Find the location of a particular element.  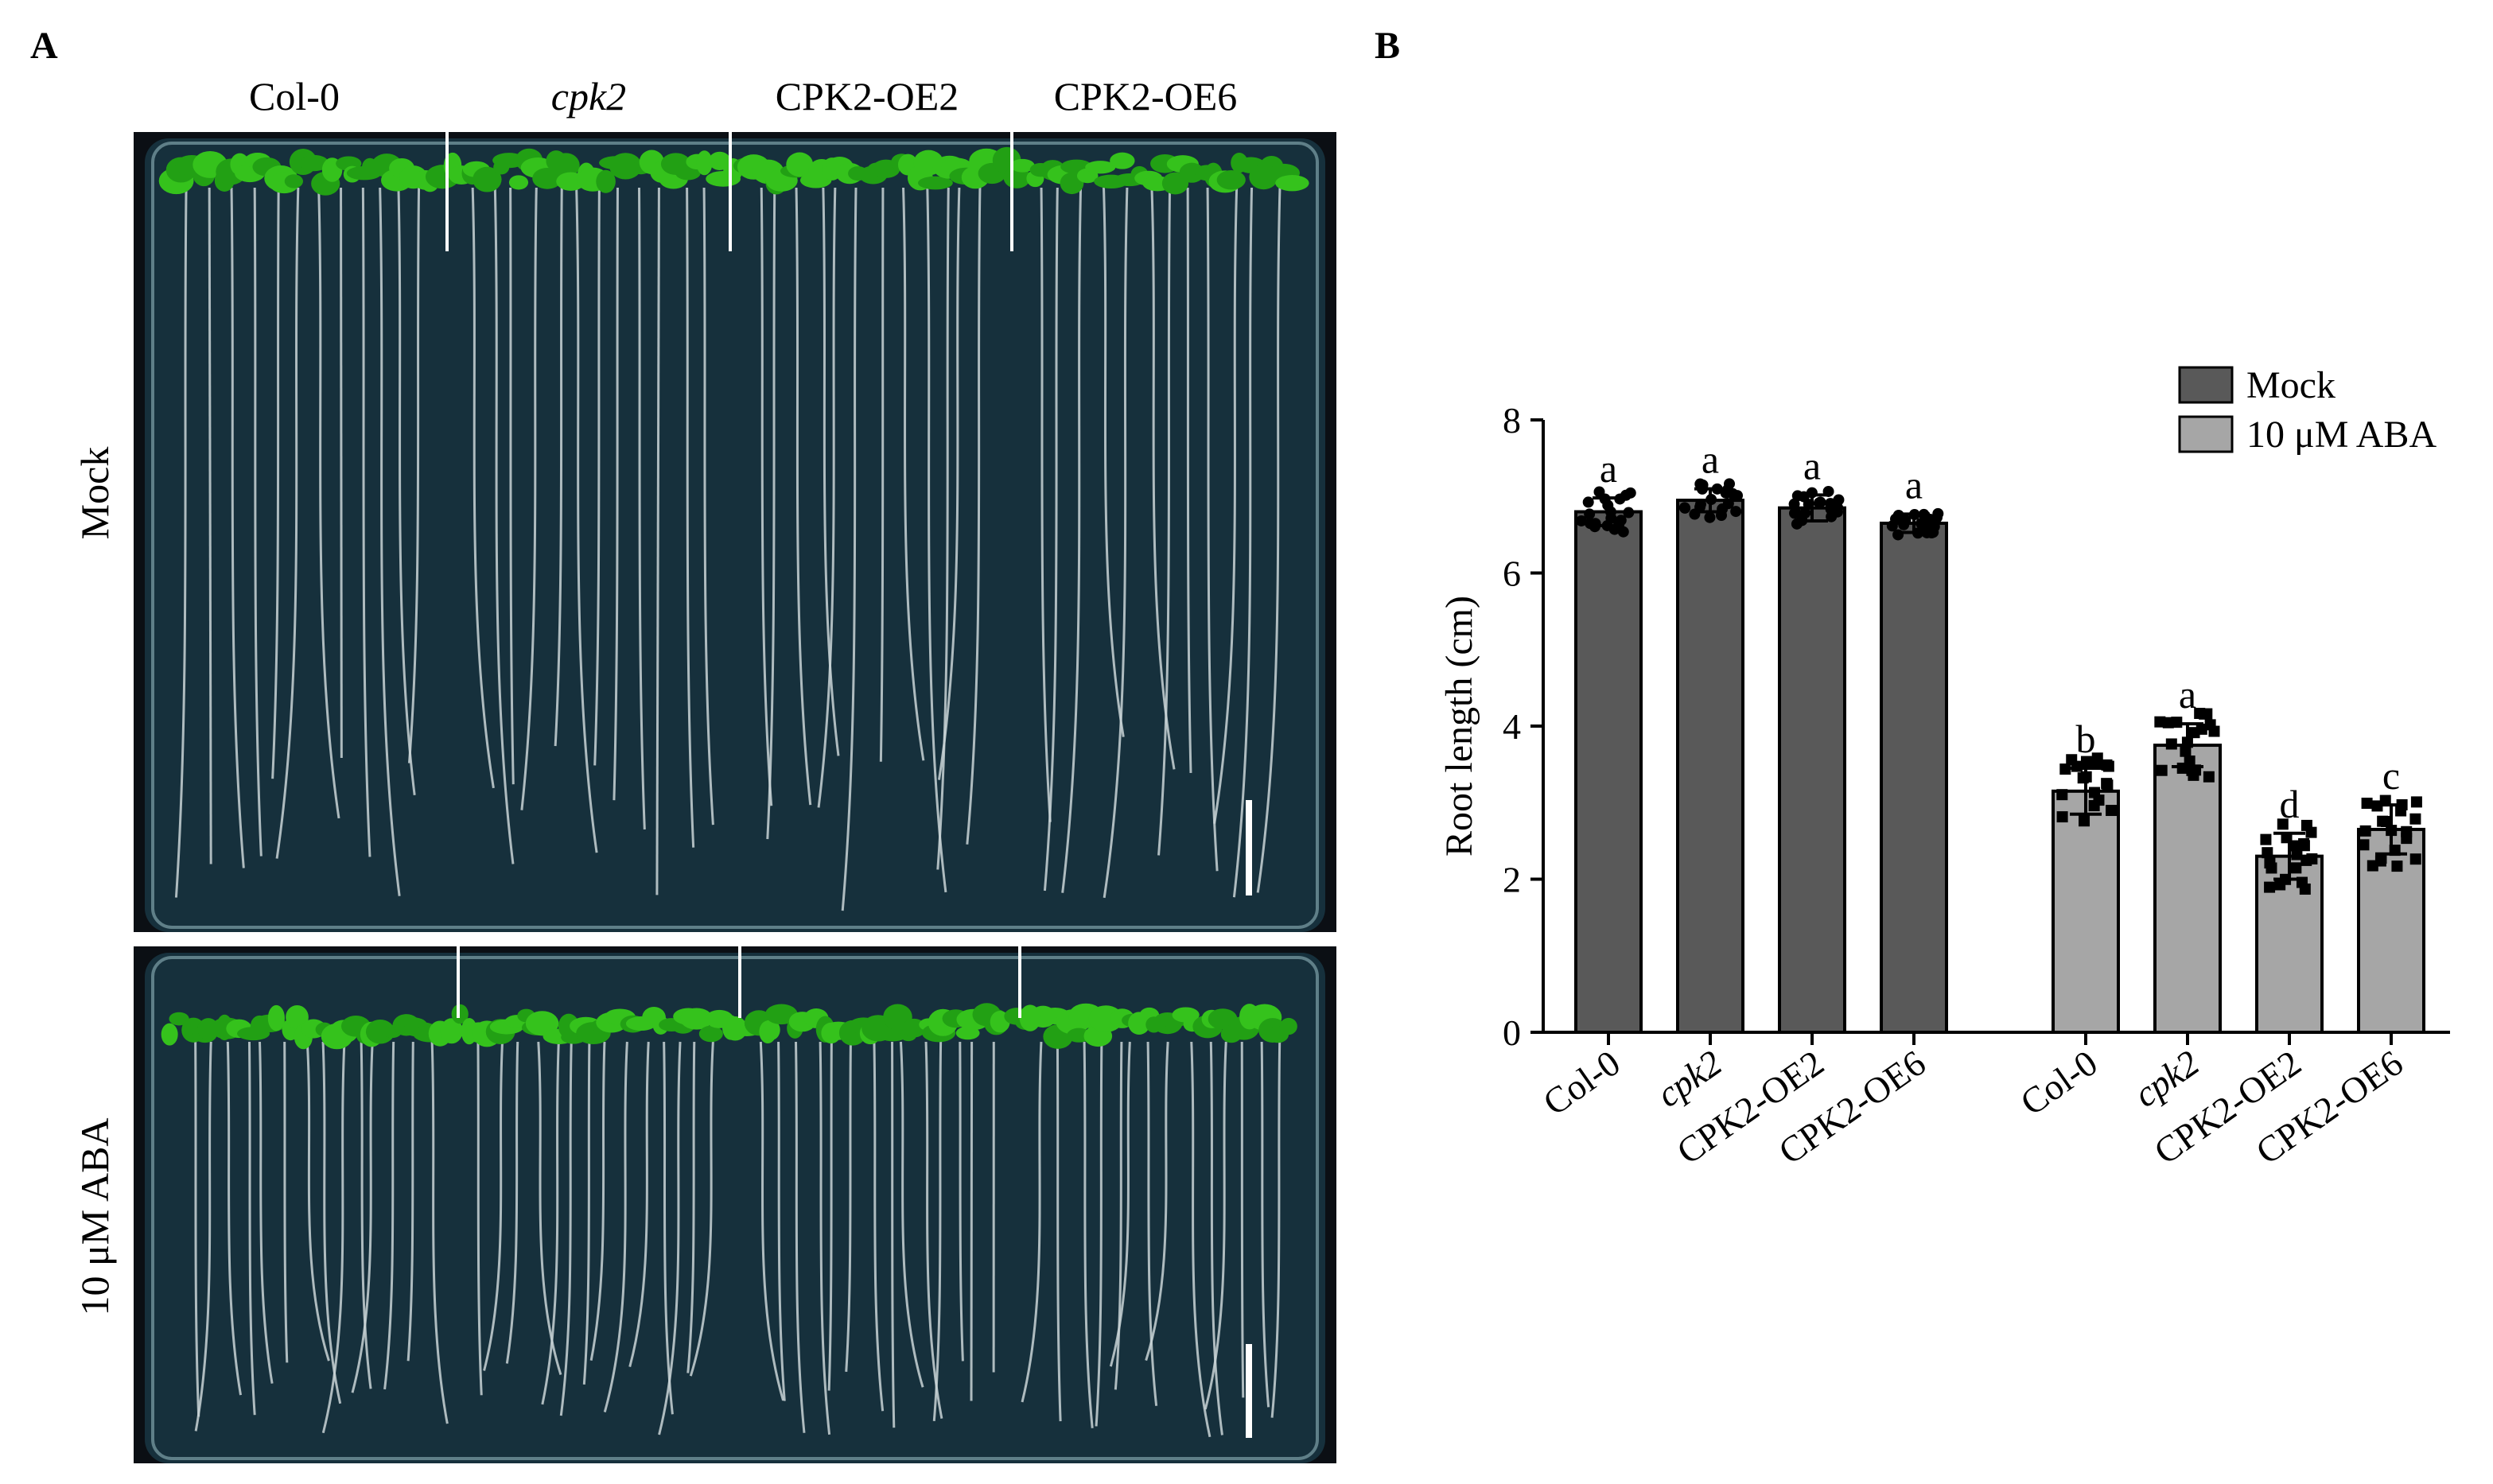

significance-letter: b is located at coordinates (2086, 739).